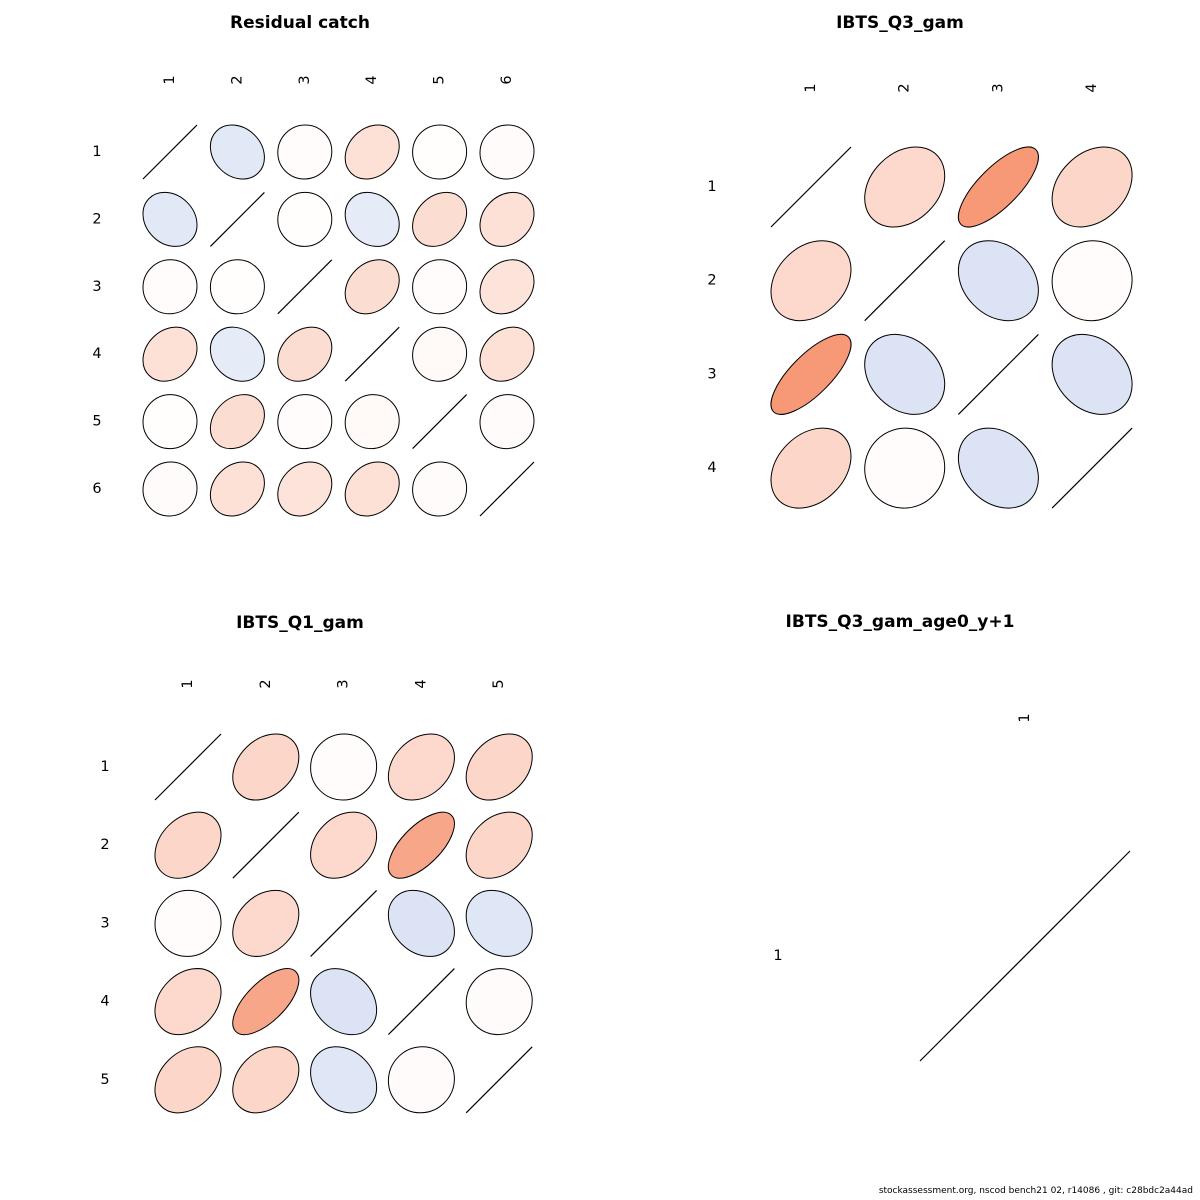 Image resolution: width=1200 pixels, height=1200 pixels. Describe the element at coordinates (104, 1080) in the screenshot. I see `row-label: 5` at that location.